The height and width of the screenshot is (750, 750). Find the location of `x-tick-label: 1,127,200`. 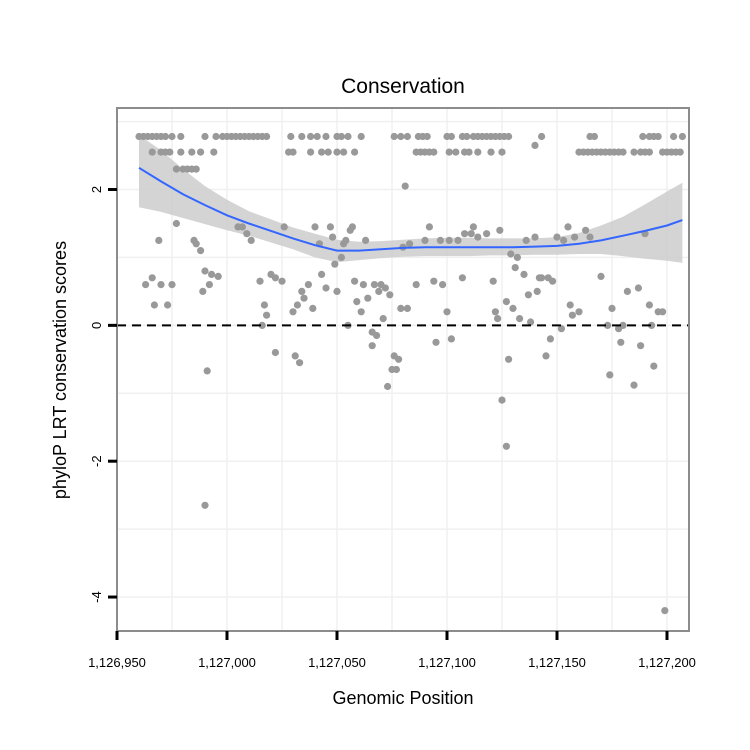

x-tick-label: 1,127,200 is located at coordinates (667, 662).